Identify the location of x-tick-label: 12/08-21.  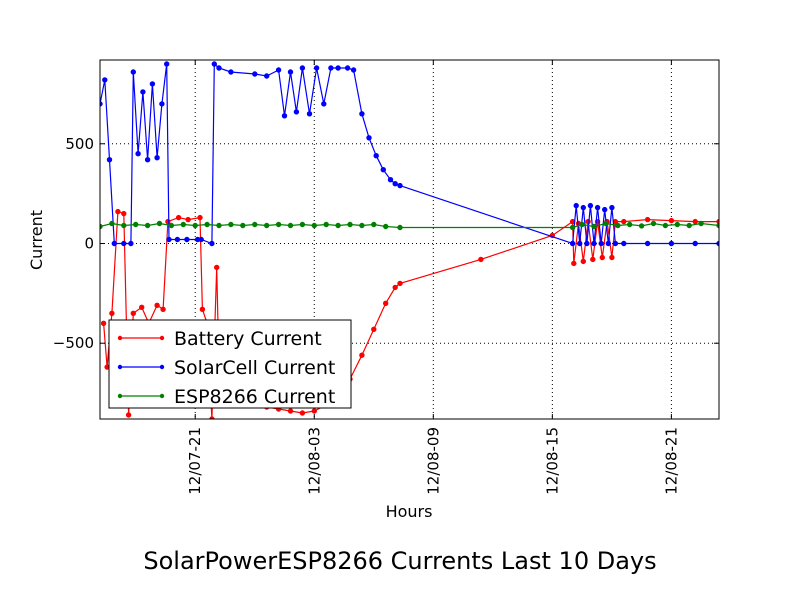
(671, 461).